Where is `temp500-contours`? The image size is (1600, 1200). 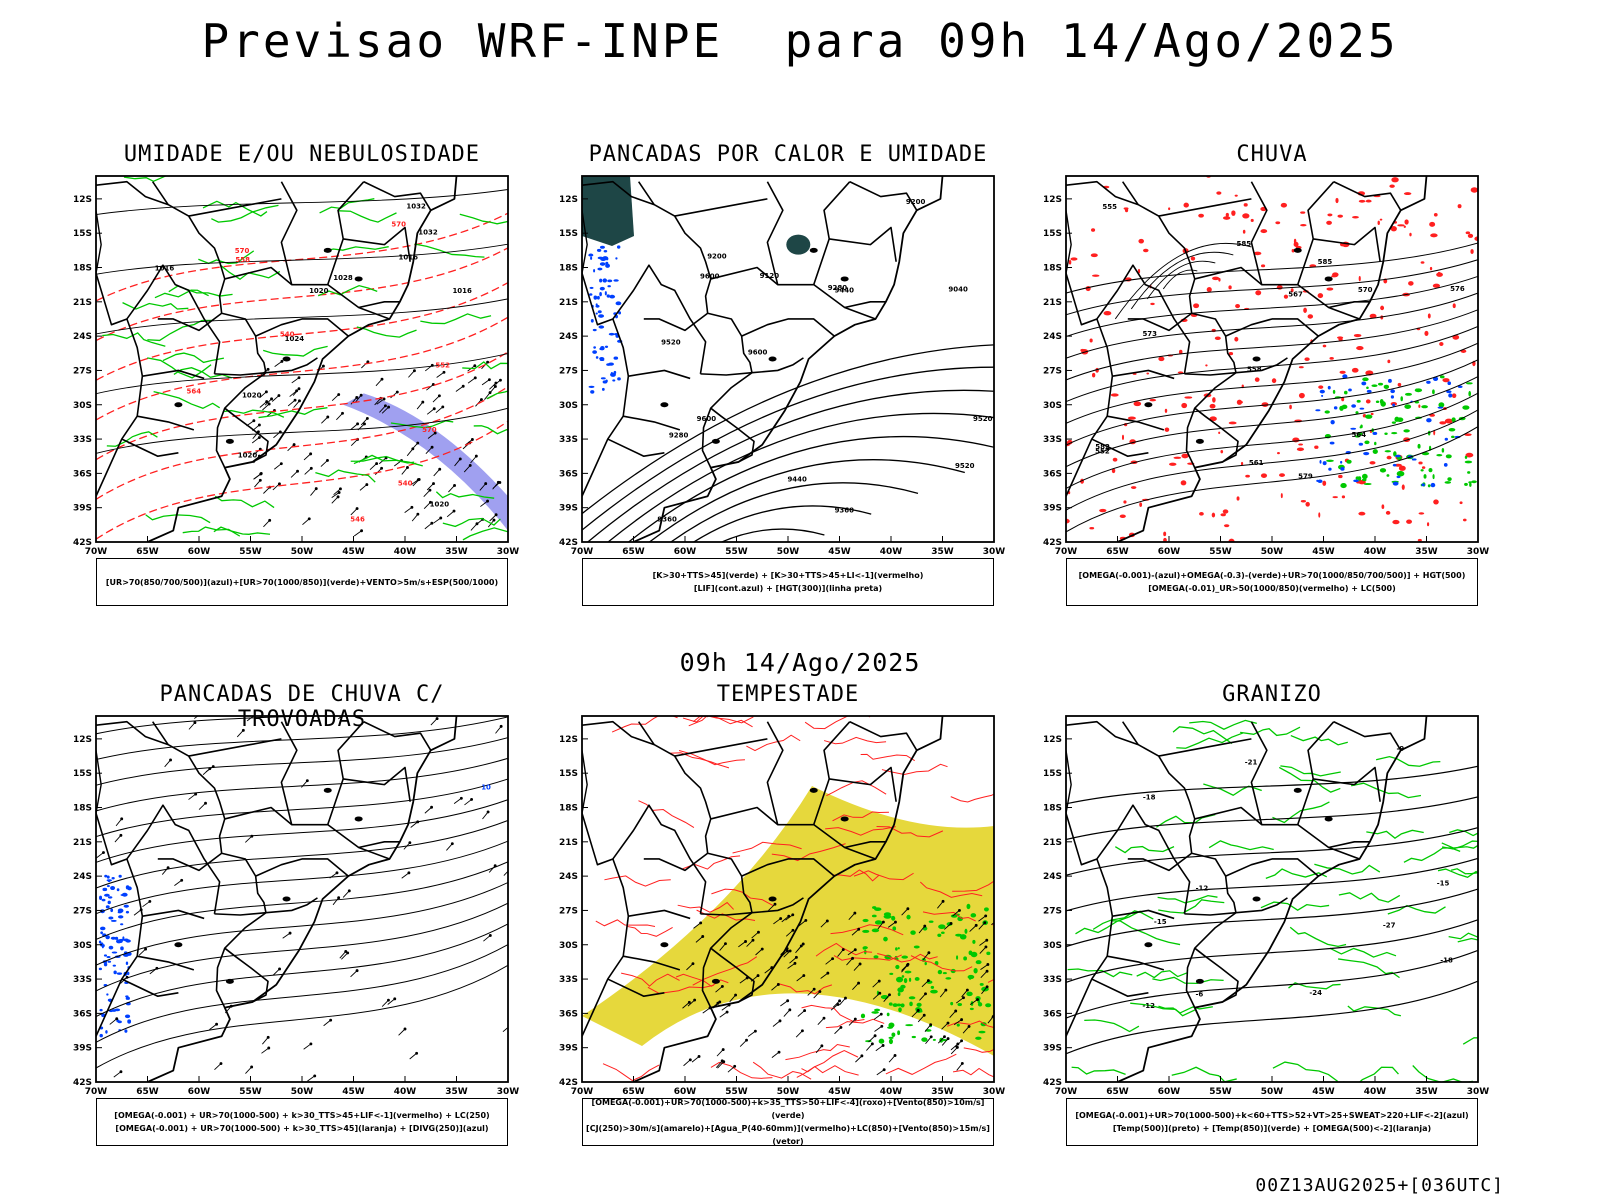
temp500-contours is located at coordinates (1272, 910).